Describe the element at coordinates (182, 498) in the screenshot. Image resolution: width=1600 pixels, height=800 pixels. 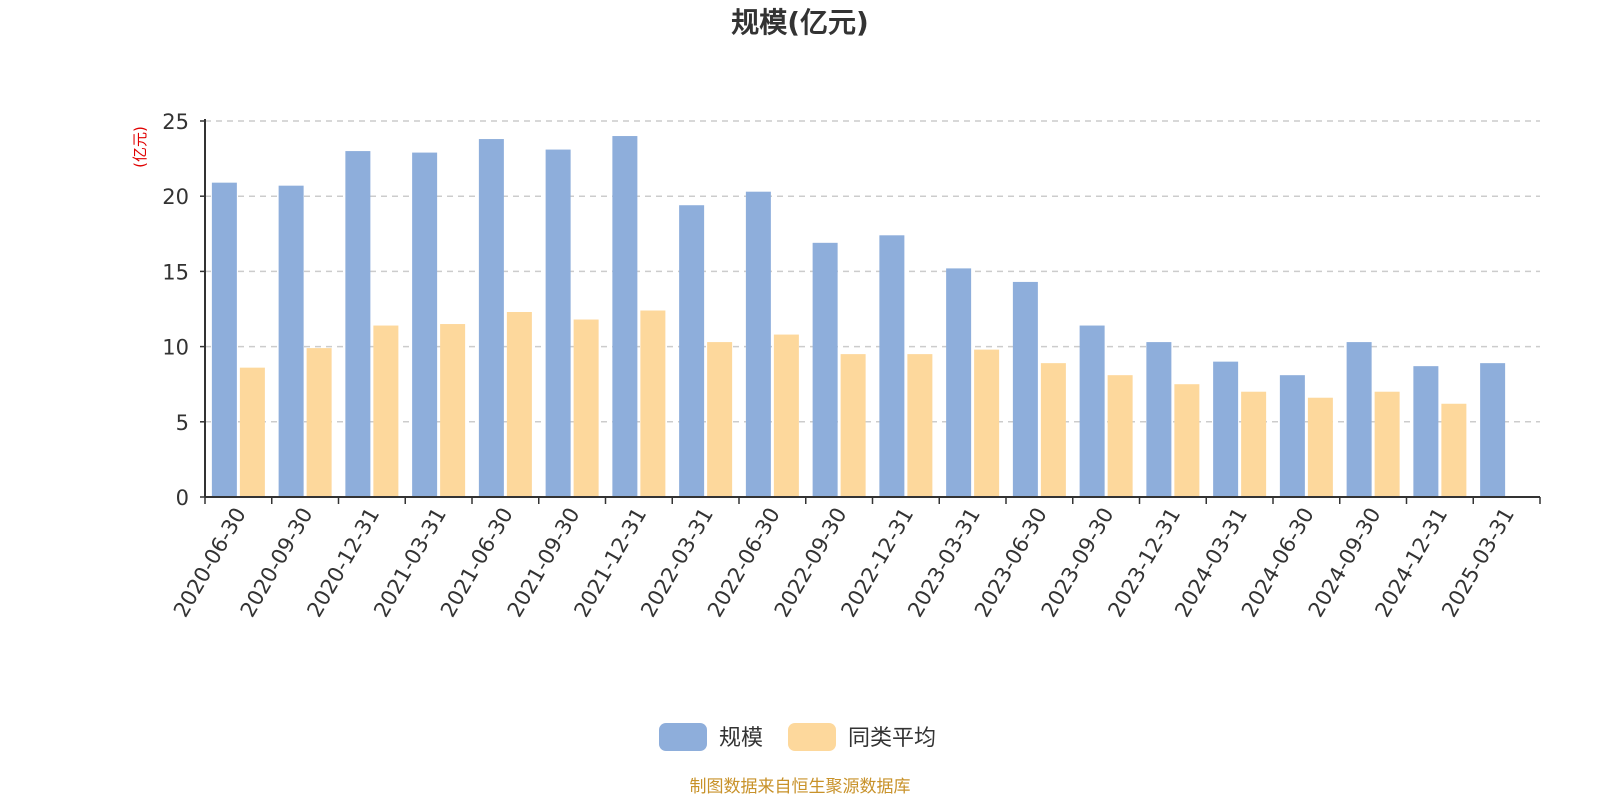
I see `y-tick-label: 0` at that location.